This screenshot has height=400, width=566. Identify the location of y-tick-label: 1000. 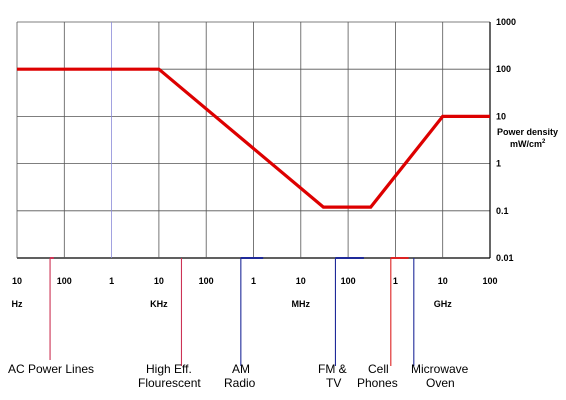
(506, 22).